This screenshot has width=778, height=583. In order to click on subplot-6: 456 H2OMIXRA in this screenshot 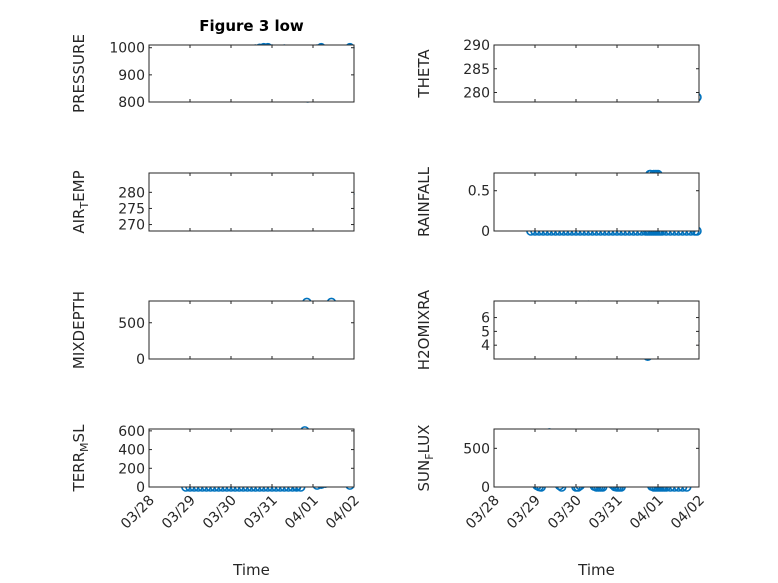, I will do `click(557, 329)`.